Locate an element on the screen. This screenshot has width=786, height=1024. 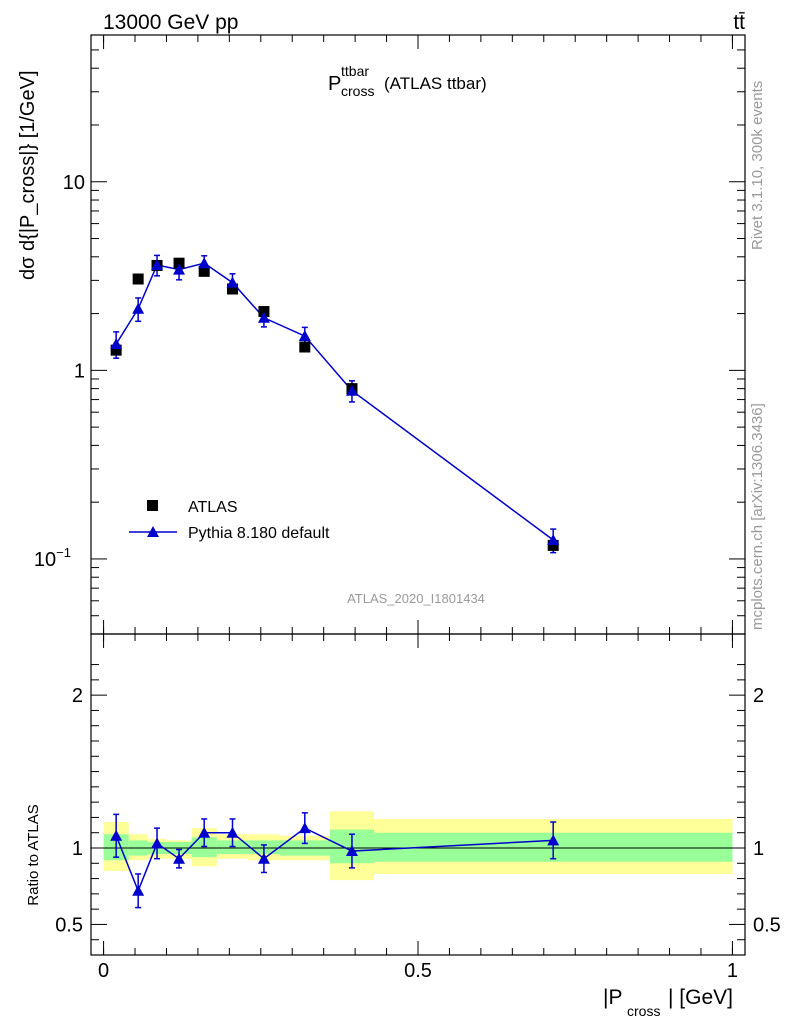
x-tick-label: 1 is located at coordinates (732, 971).